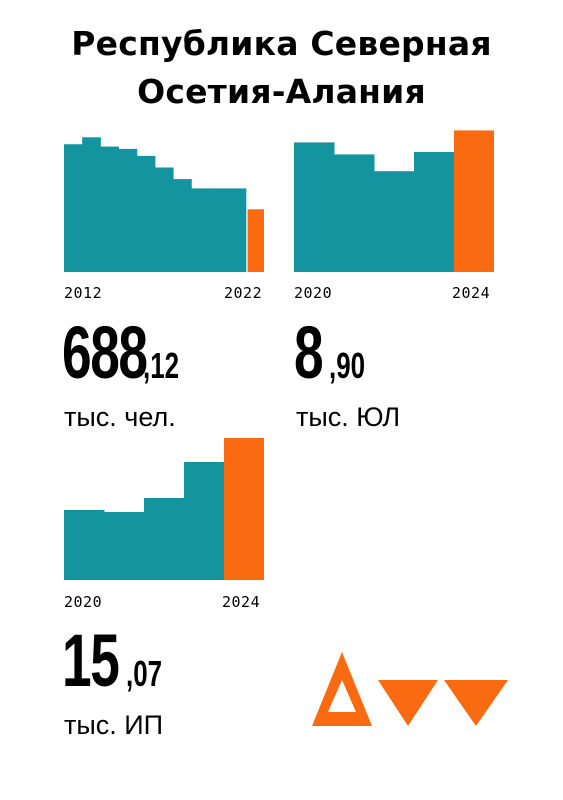  I want to click on stat-population-unit: тыс. чел., so click(120, 417).